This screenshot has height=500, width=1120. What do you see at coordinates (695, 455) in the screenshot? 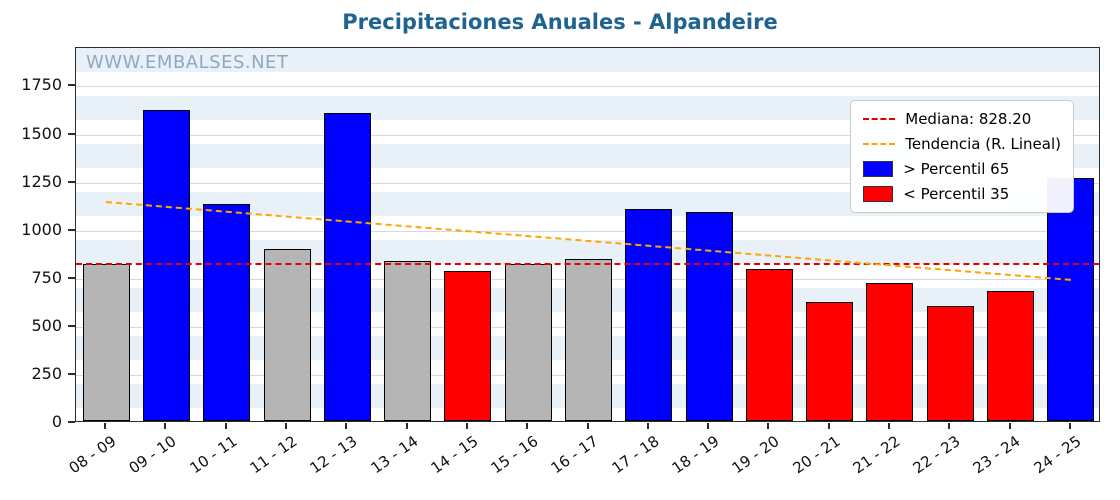
I see `x-tick-label: 18 - 19` at bounding box center [695, 455].